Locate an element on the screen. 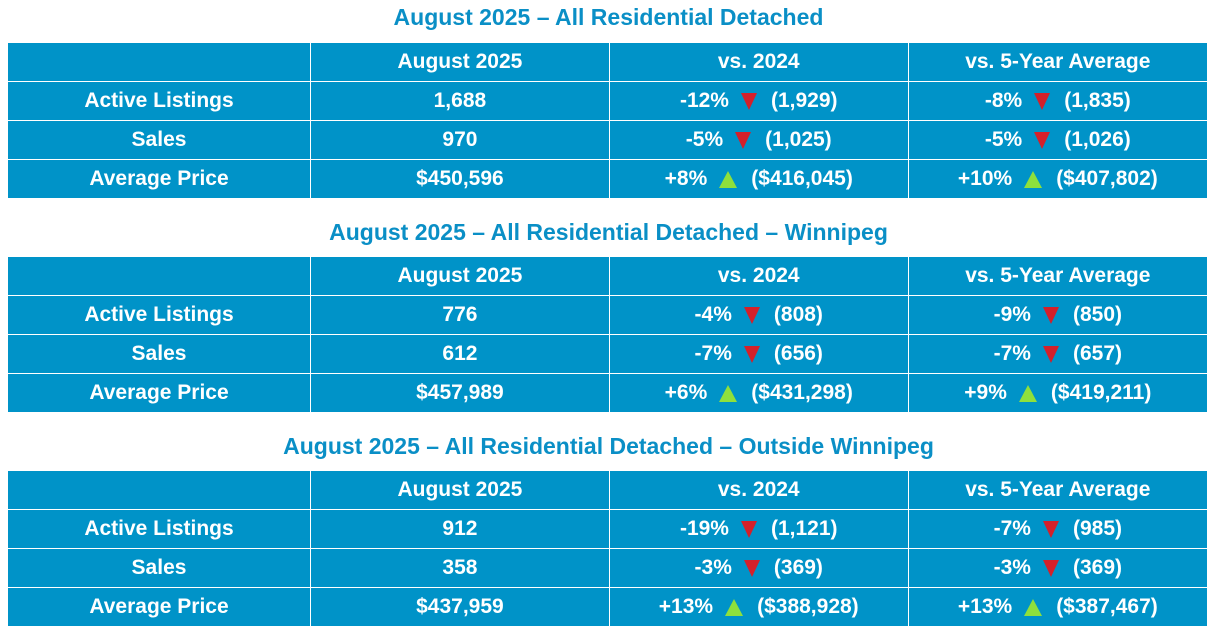 This screenshot has width=1217, height=640. previous-value: (1,026) is located at coordinates (1097, 139).